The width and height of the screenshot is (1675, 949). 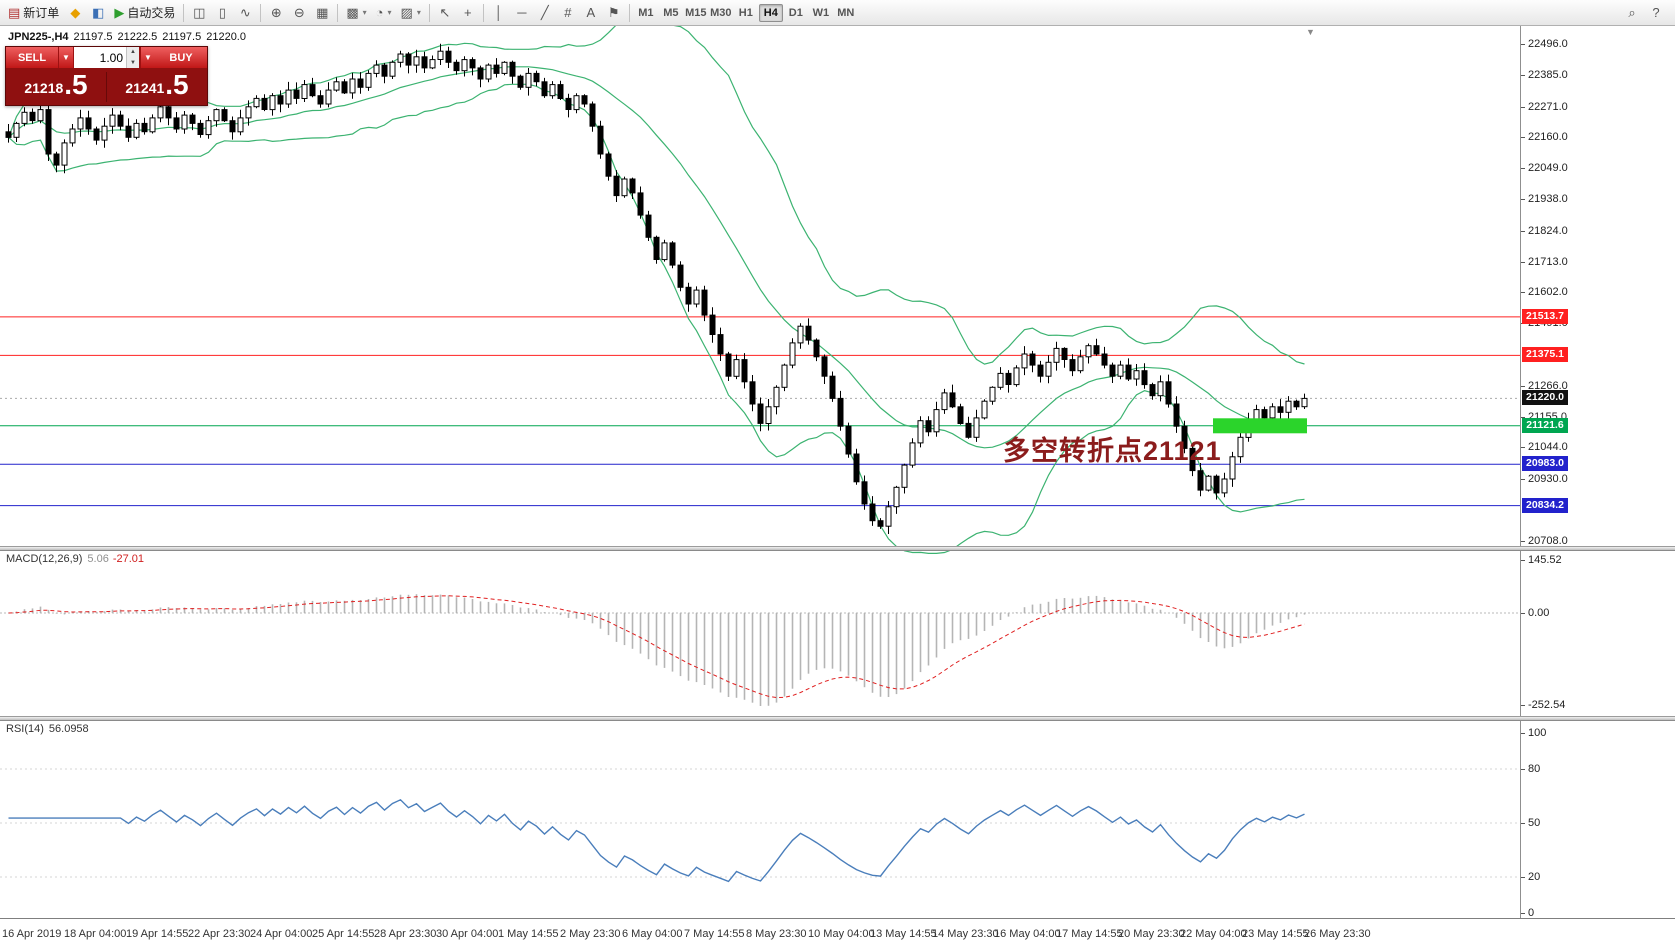 What do you see at coordinates (1548, 44) in the screenshot?
I see `price-axis-label: 22496.0` at bounding box center [1548, 44].